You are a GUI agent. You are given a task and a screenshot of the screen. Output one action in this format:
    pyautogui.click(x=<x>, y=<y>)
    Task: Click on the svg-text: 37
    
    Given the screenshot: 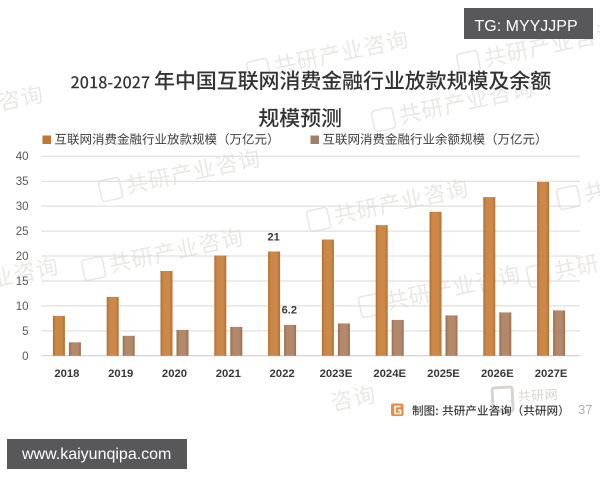 What is the action you would take?
    pyautogui.click(x=585, y=409)
    